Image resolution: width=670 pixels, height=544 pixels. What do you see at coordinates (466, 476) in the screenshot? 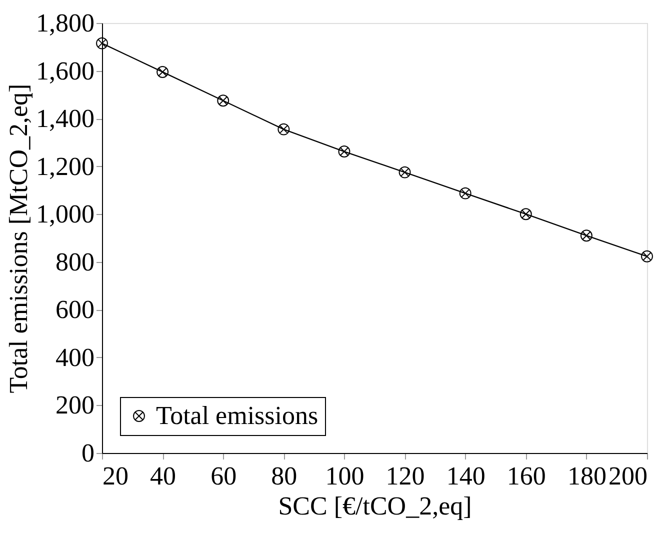
I see `x-tick-label: 140` at bounding box center [466, 476].